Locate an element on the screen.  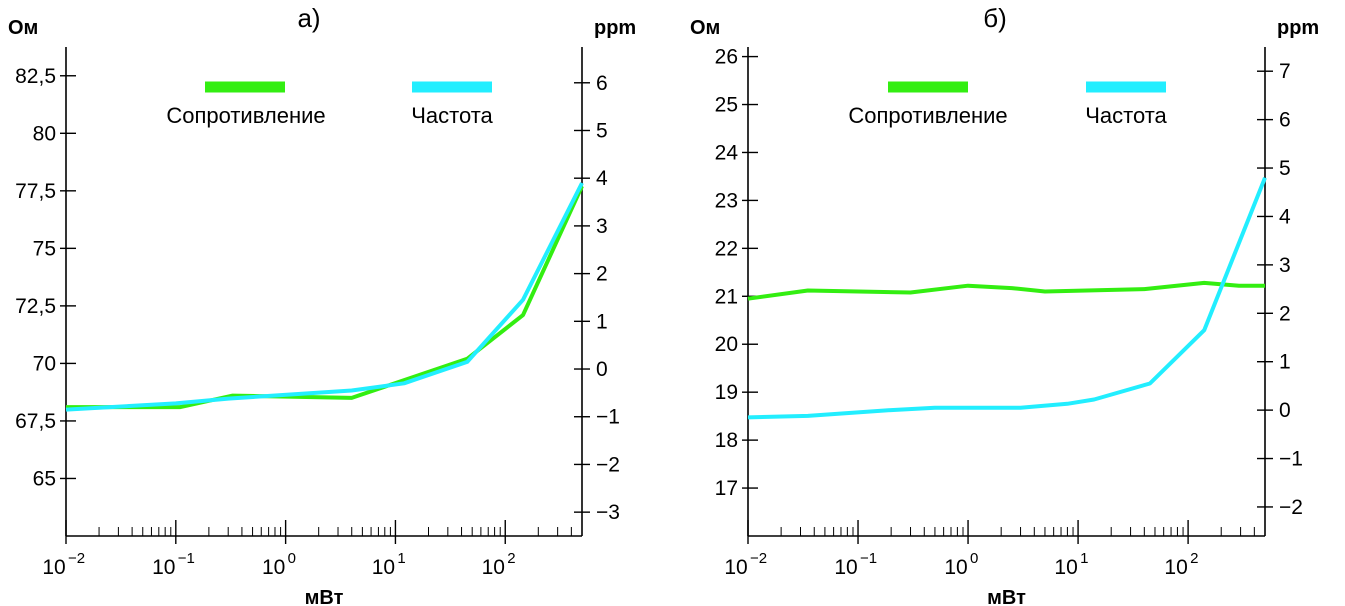
y-left-tick-label: 67,5 is located at coordinates (35, 421).